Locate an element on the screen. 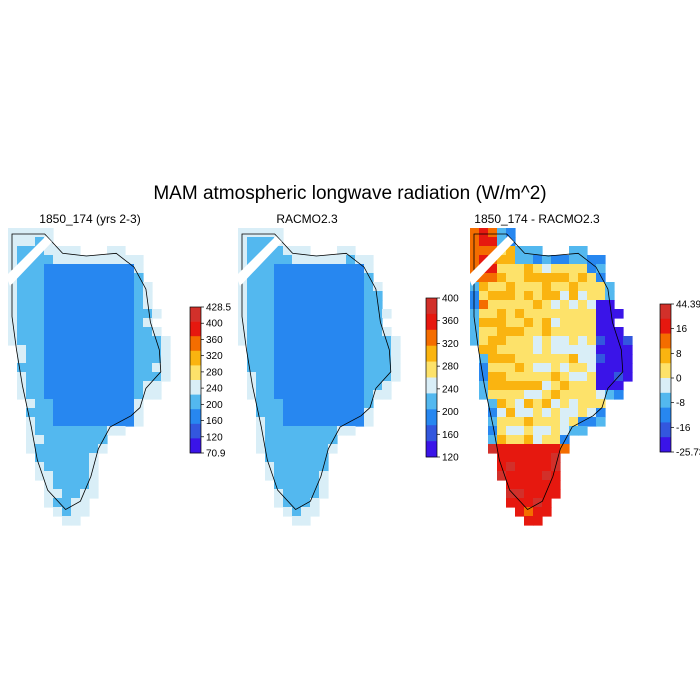  fjord-gap is located at coordinates (491, 261).